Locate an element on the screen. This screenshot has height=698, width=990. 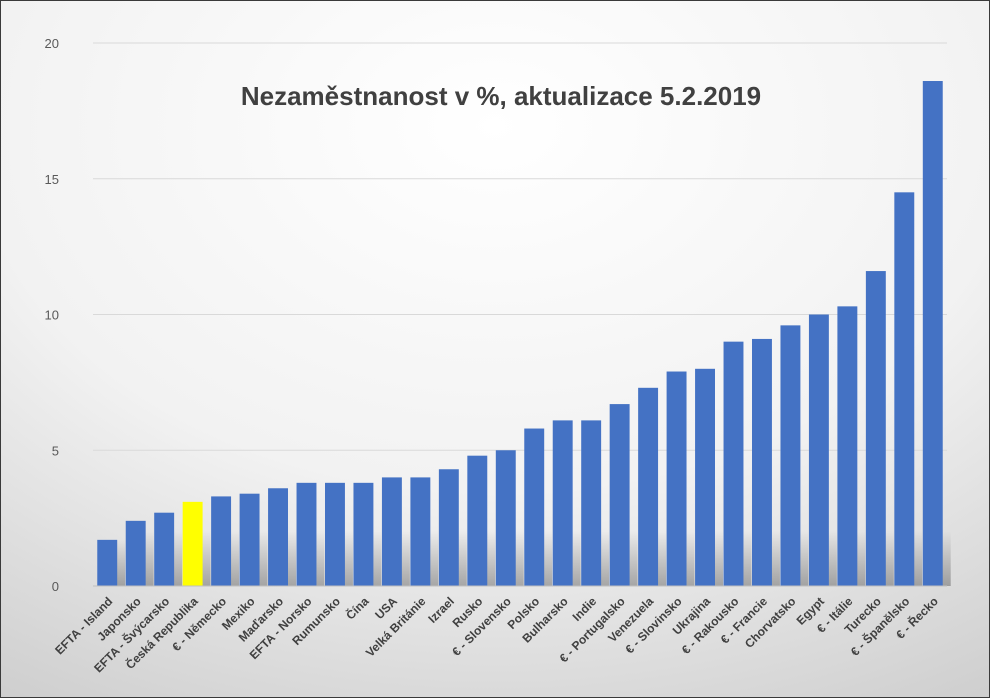
bar-highlight is located at coordinates (192, 543).